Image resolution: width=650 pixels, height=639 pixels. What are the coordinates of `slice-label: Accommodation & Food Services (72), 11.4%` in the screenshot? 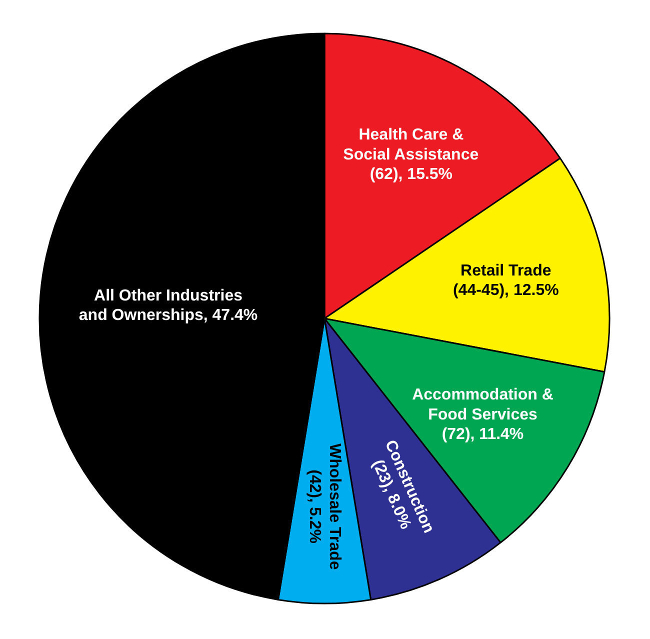 It's located at (483, 414).